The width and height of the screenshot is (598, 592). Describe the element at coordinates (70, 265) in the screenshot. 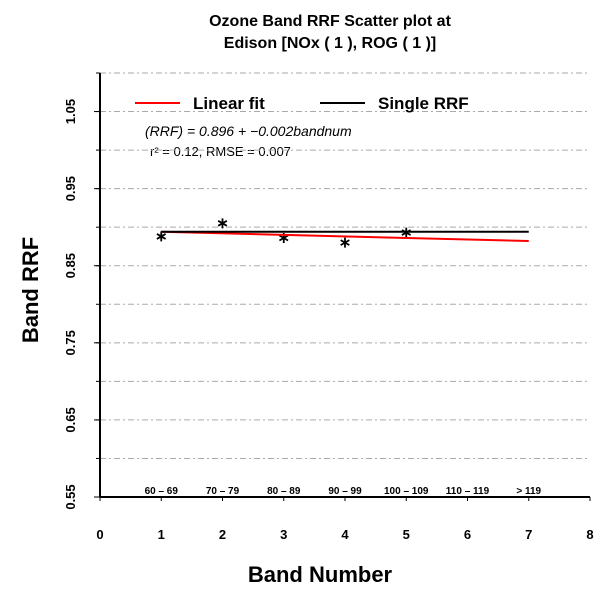

I see `y-tick-label: 0.85` at that location.